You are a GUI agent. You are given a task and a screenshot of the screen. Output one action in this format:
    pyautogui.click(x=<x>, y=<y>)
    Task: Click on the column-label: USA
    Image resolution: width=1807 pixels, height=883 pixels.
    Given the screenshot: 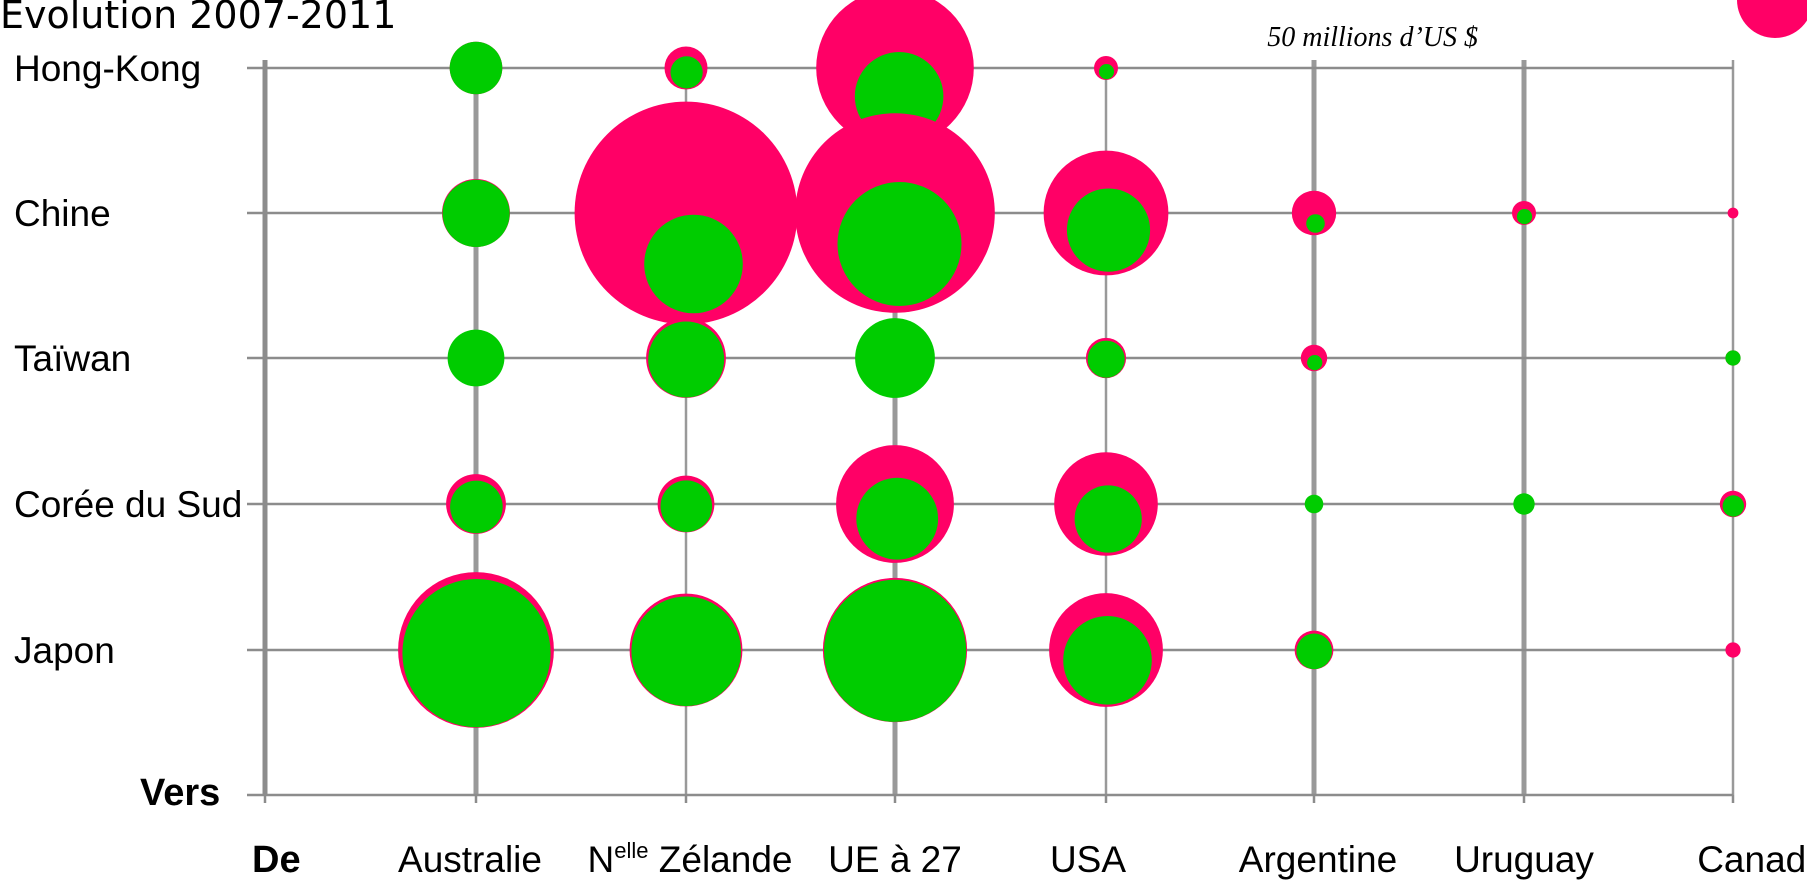 What is the action you would take?
    pyautogui.click(x=1088, y=859)
    